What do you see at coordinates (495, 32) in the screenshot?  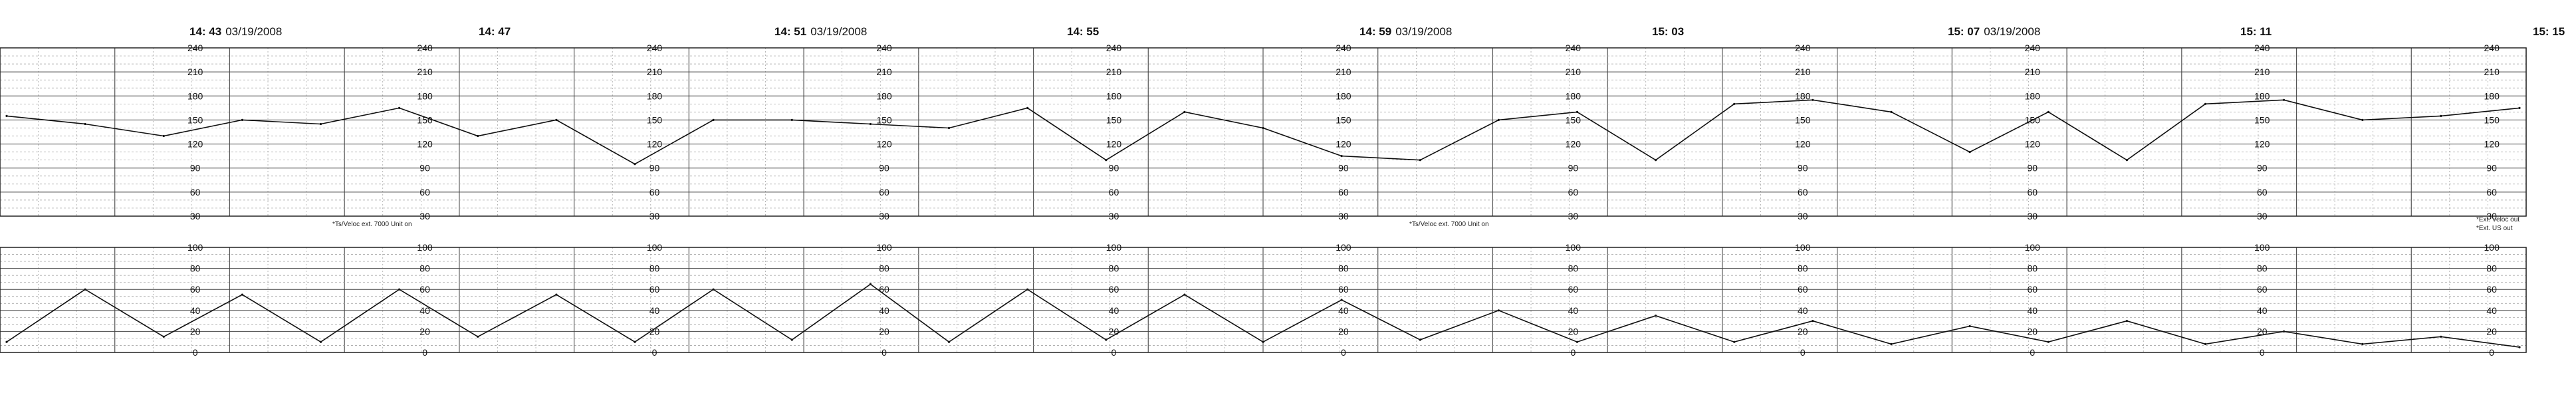 I see `time-mark: 14: 47` at bounding box center [495, 32].